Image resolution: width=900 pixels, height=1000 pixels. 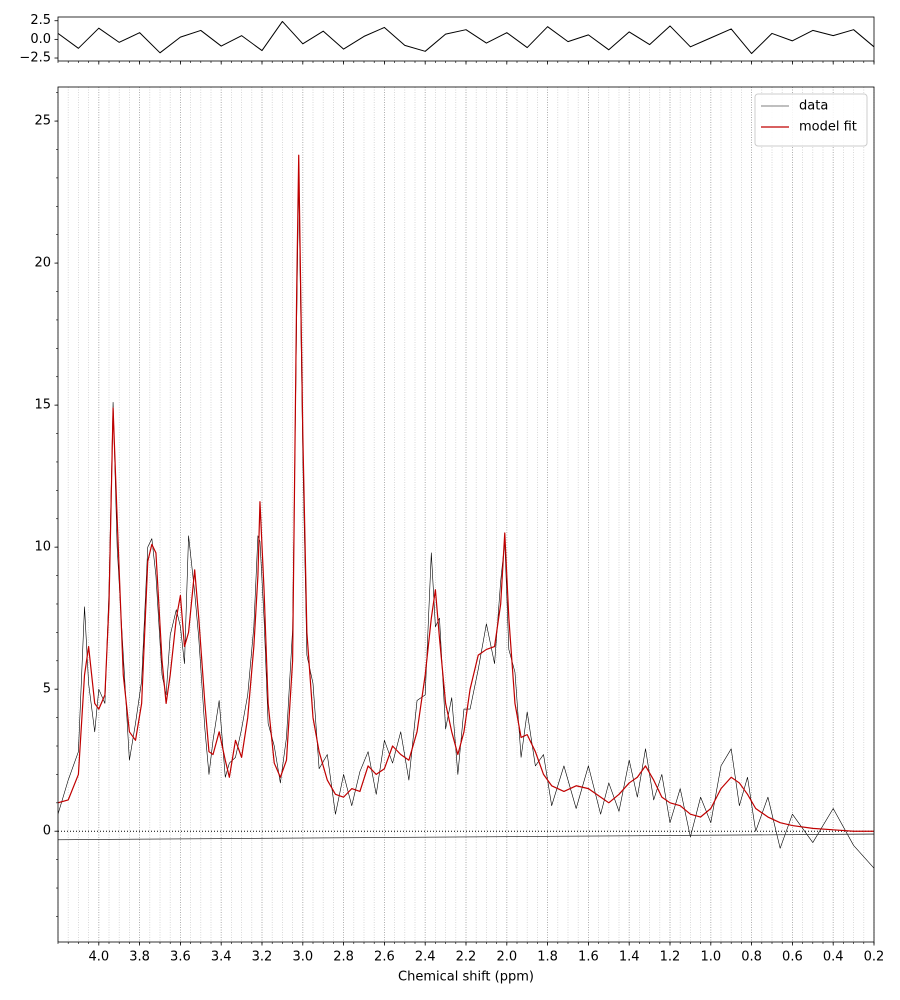 I want to click on y-tick-label: −2.5, so click(x=35, y=58).